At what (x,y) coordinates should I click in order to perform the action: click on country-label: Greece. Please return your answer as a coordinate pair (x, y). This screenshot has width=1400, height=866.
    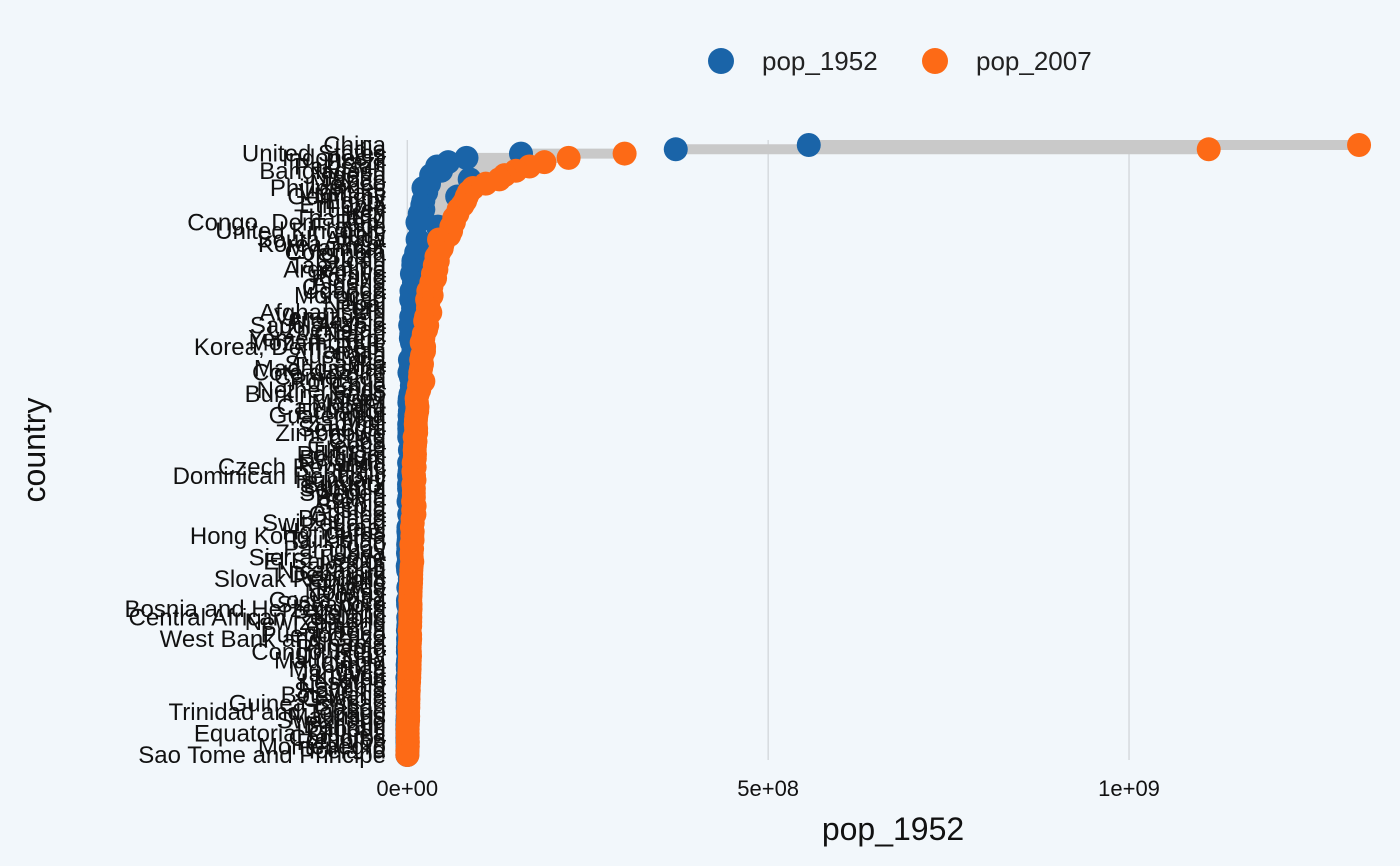
    Looking at the image, I should click on (346, 446).